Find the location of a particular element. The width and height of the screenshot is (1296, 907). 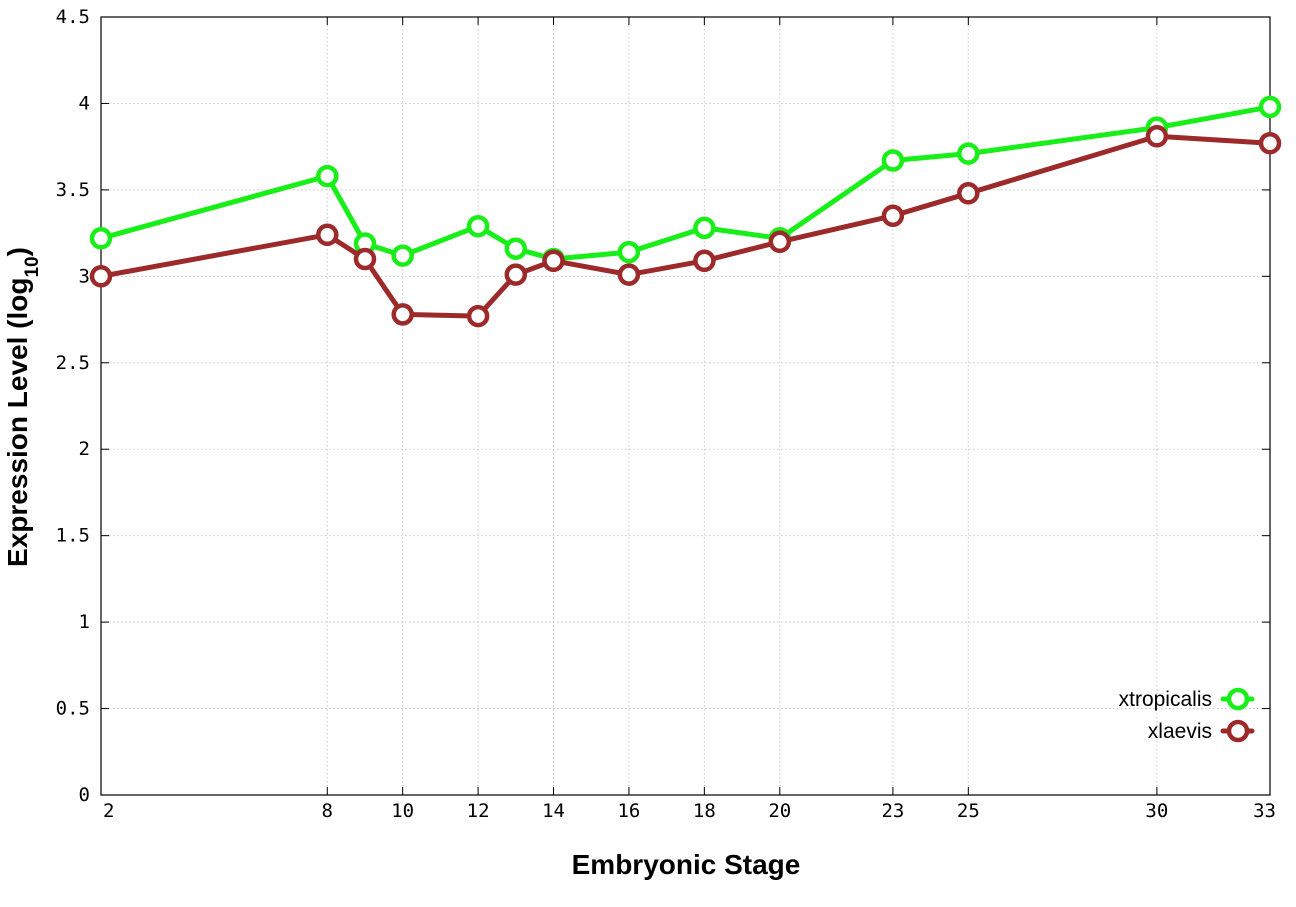

y-axis-title-main: Expression Level (log is located at coordinates (17, 422).